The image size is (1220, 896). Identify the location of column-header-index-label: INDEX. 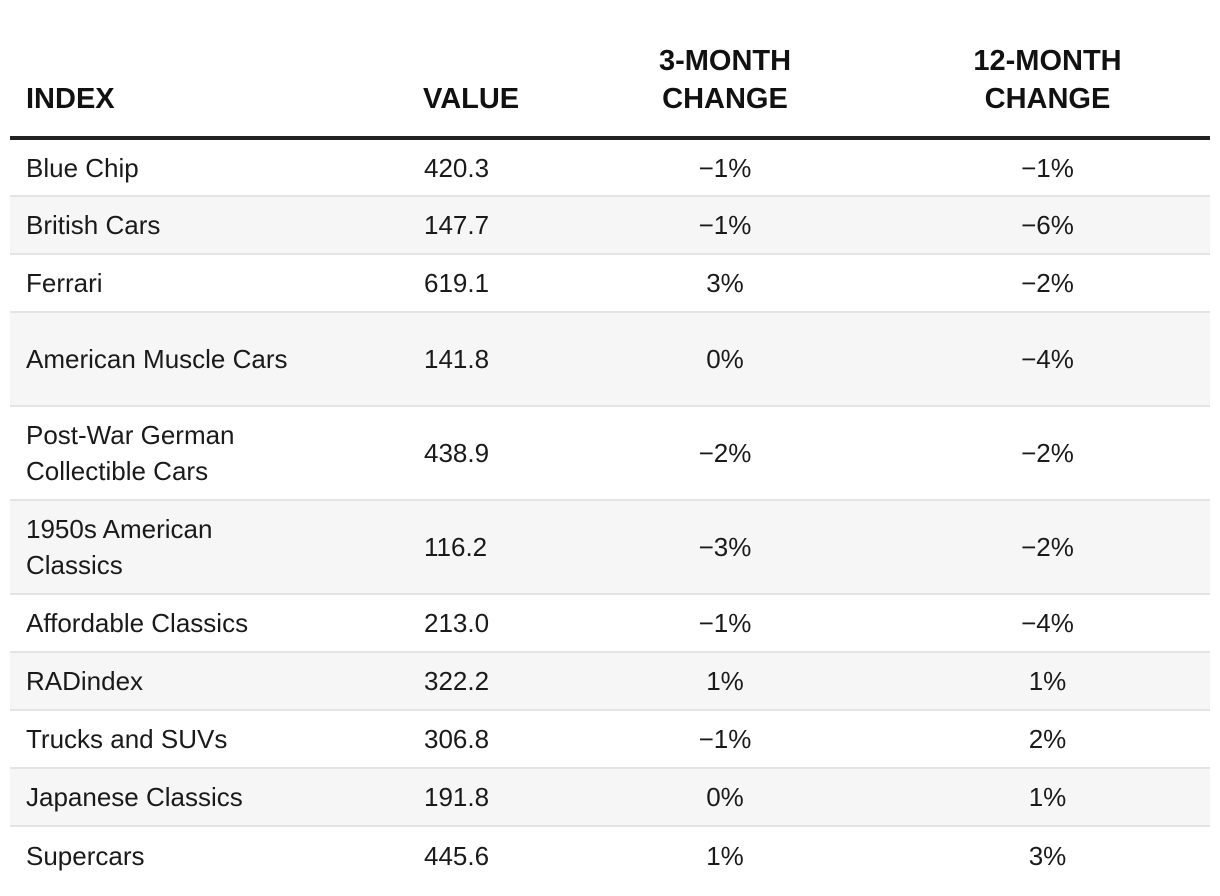
(70, 99).